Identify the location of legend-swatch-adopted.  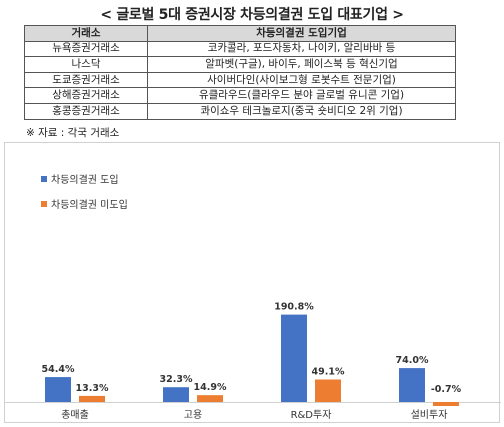
(44, 179).